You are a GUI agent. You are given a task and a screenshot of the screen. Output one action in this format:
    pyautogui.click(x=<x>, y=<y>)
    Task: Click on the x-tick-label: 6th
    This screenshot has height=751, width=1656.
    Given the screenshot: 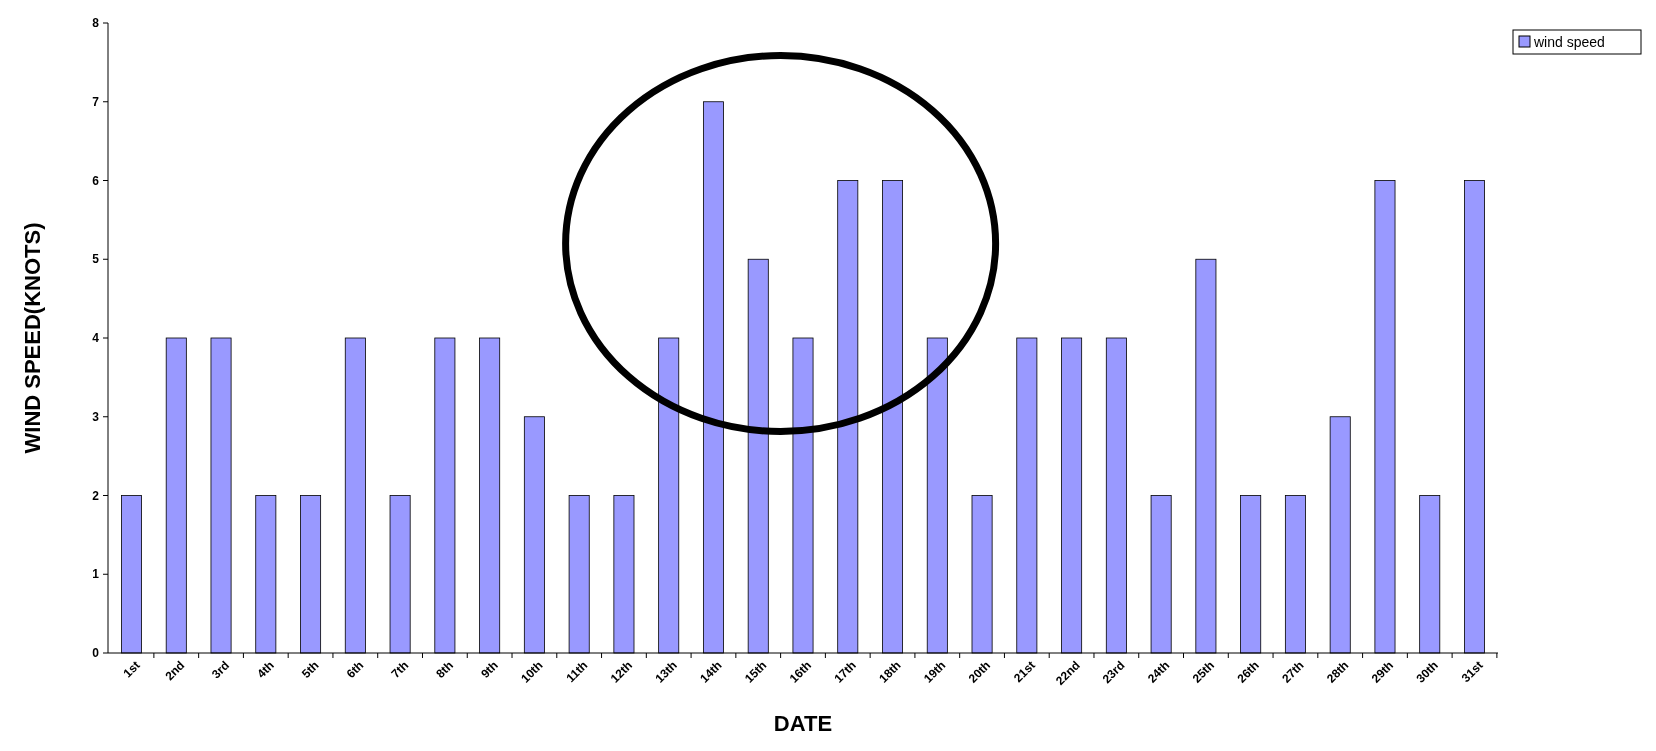 What is the action you would take?
    pyautogui.click(x=355, y=669)
    